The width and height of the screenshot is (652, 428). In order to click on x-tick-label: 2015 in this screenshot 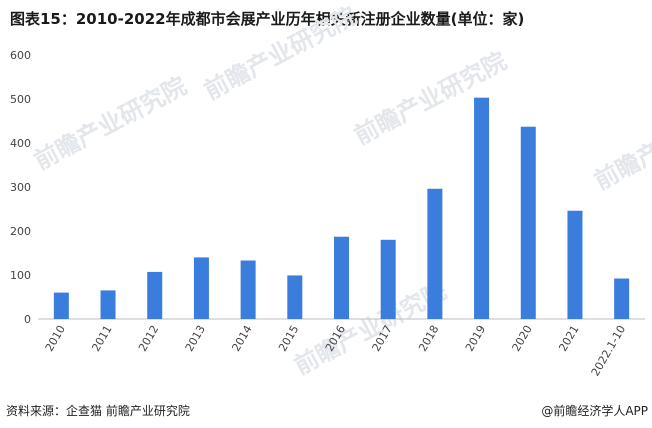, I will do `click(288, 338)`.